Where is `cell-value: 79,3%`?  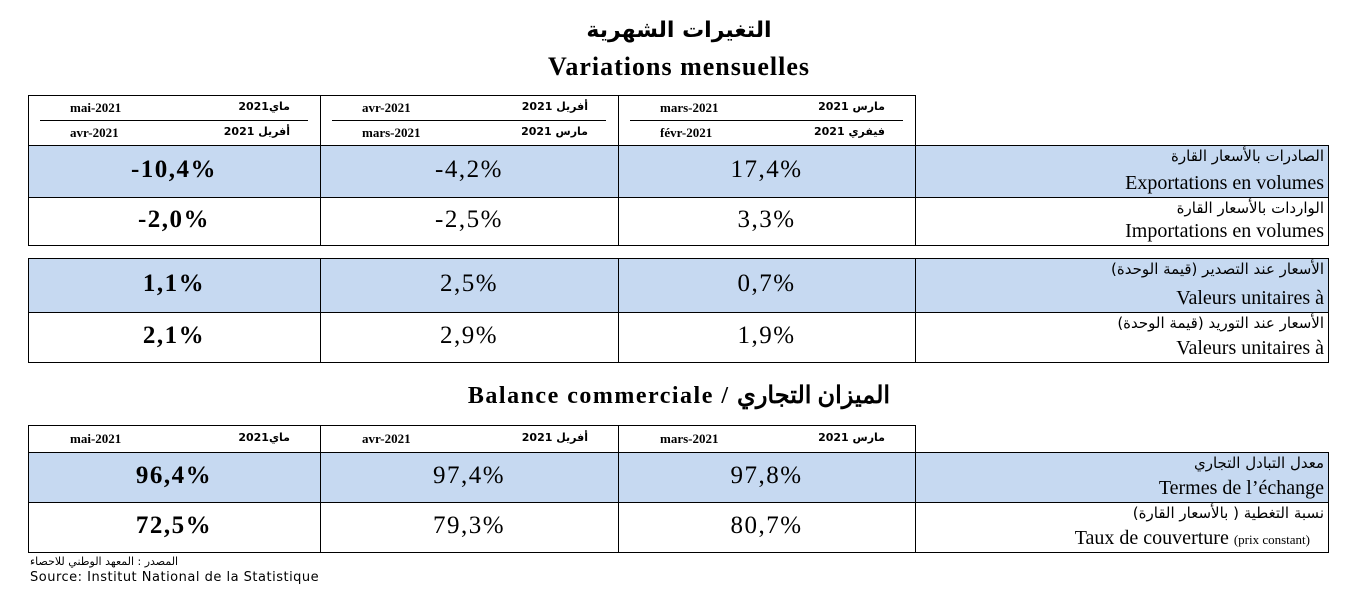
cell-value: 79,3% is located at coordinates (469, 525).